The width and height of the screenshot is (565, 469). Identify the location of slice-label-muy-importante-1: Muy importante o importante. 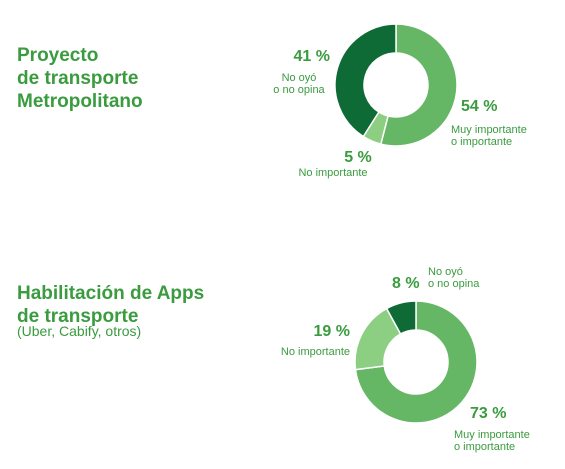
(489, 136).